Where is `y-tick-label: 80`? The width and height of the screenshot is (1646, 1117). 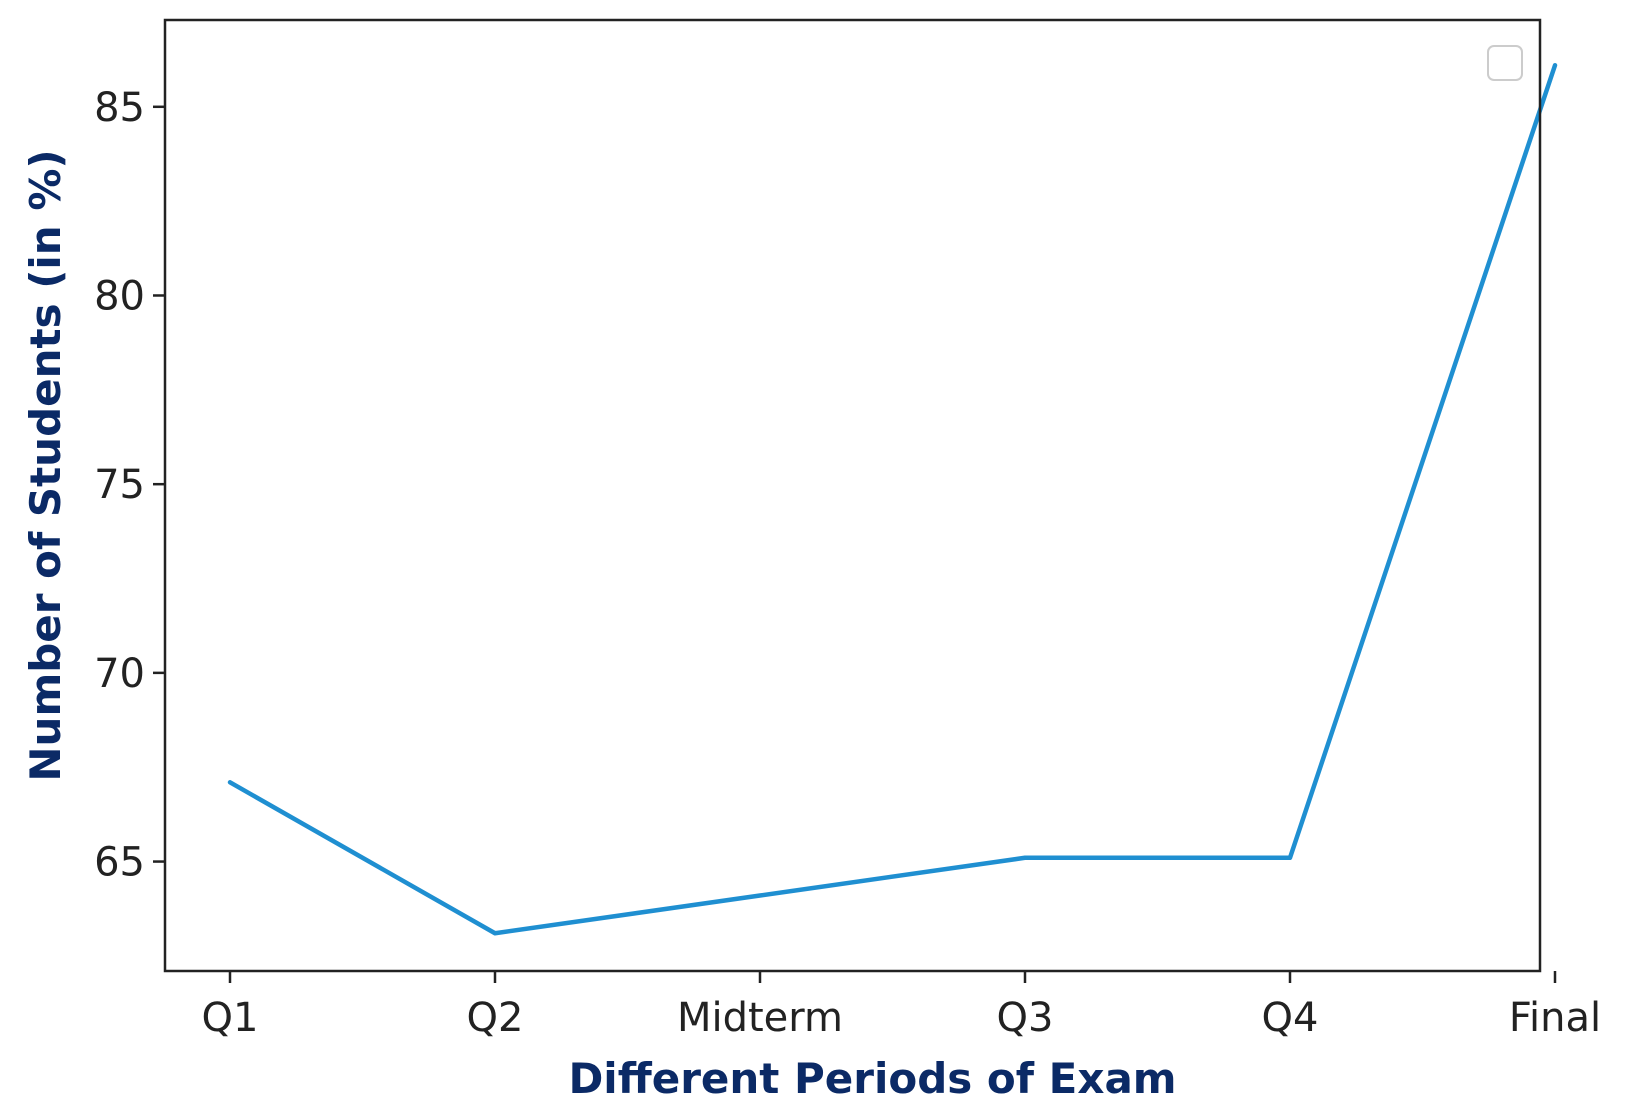 y-tick-label: 80 is located at coordinates (119, 296).